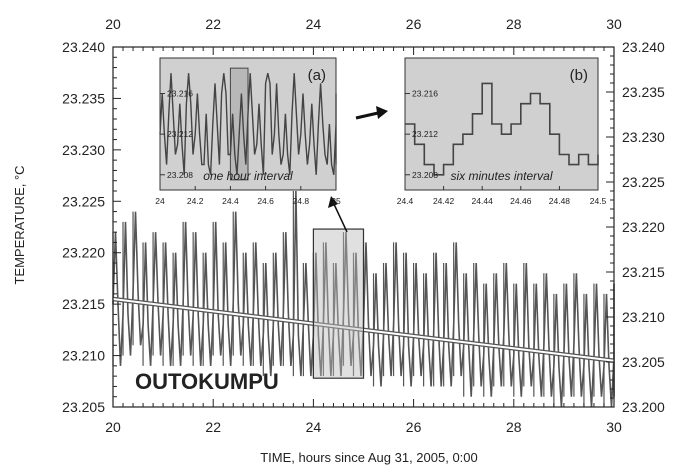  I want to click on x-tick-label: 28, so click(514, 427).